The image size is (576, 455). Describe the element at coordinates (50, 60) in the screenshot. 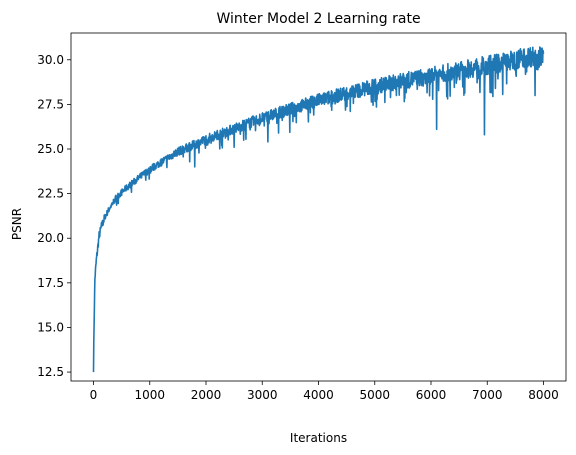

I see `y-tick-label: 30.0` at that location.